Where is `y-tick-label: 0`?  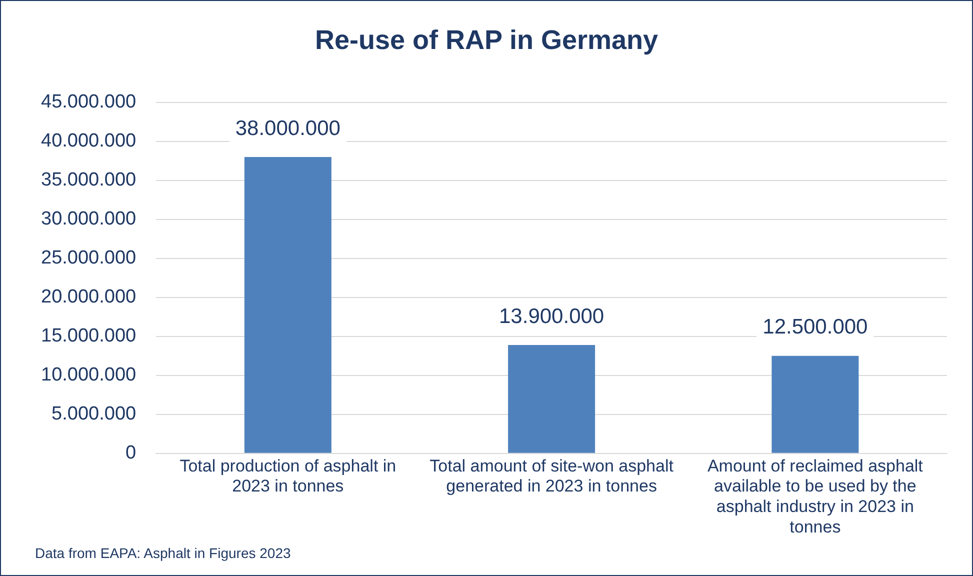 y-tick-label: 0 is located at coordinates (131, 453).